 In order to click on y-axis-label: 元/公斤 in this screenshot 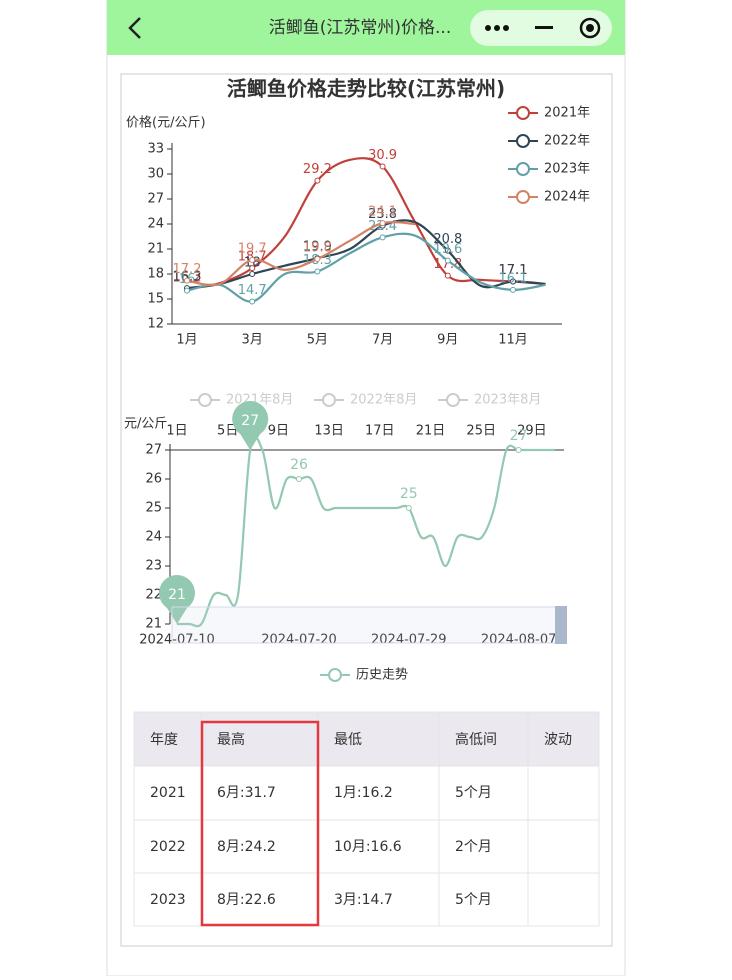, I will do `click(145, 424)`.